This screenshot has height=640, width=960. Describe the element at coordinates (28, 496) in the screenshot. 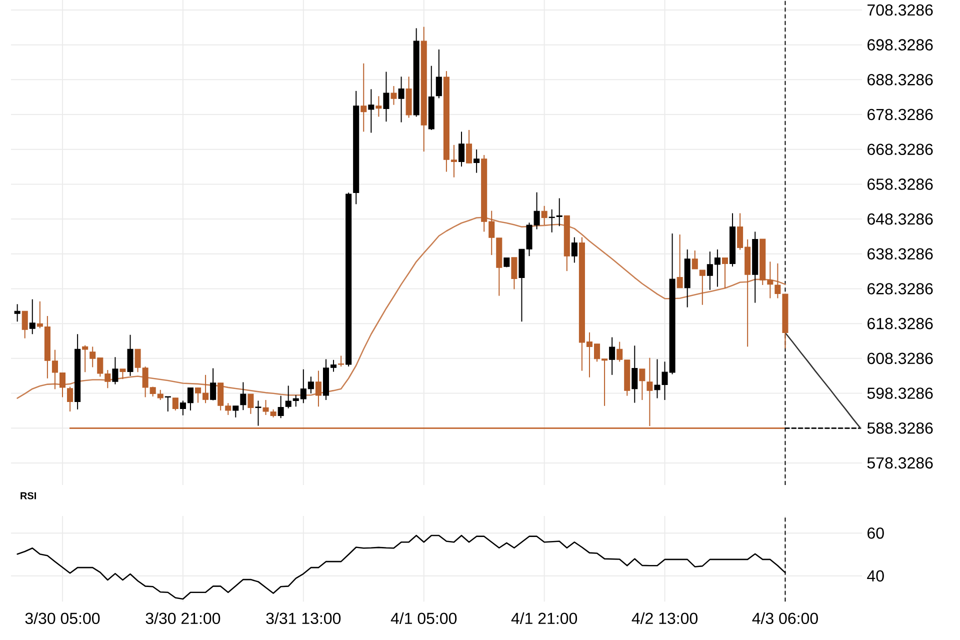

I see `chart-title: RSI` at that location.